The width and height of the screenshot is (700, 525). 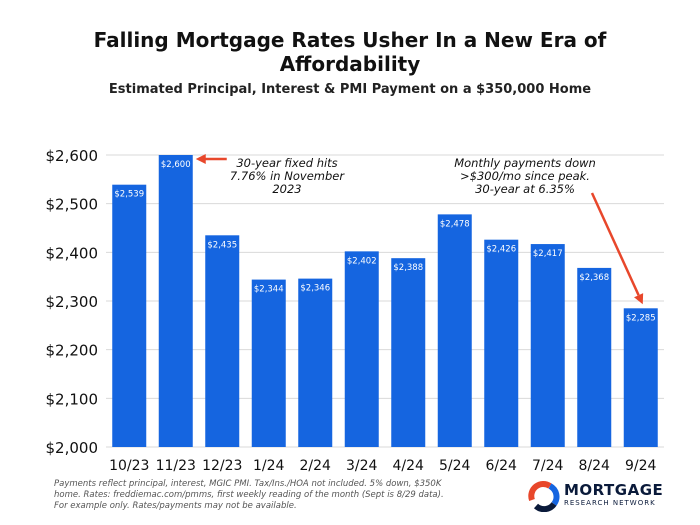 What do you see at coordinates (408, 268) in the screenshot?
I see `data-label: $2,388` at bounding box center [408, 268].